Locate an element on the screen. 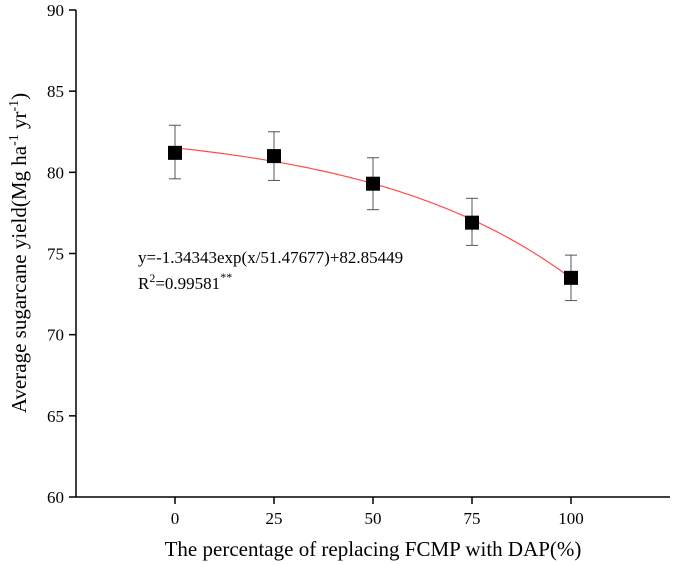  y-axis-title-sup1: -1 is located at coordinates (14, 140).